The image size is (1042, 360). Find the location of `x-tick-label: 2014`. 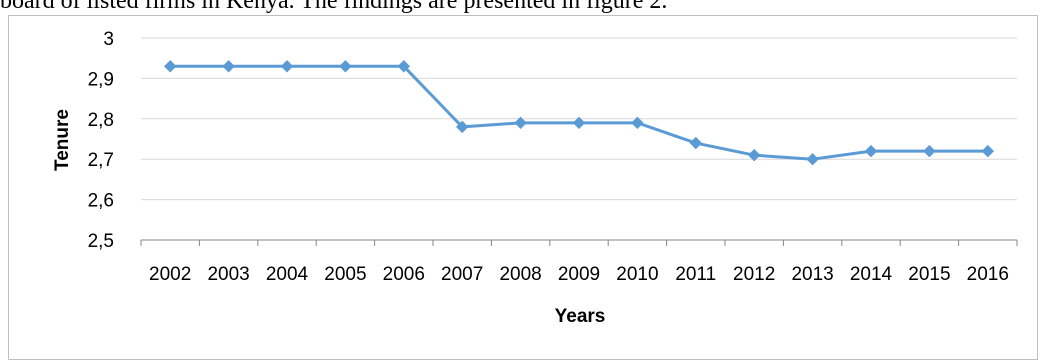

x-tick-label: 2014 is located at coordinates (871, 274).